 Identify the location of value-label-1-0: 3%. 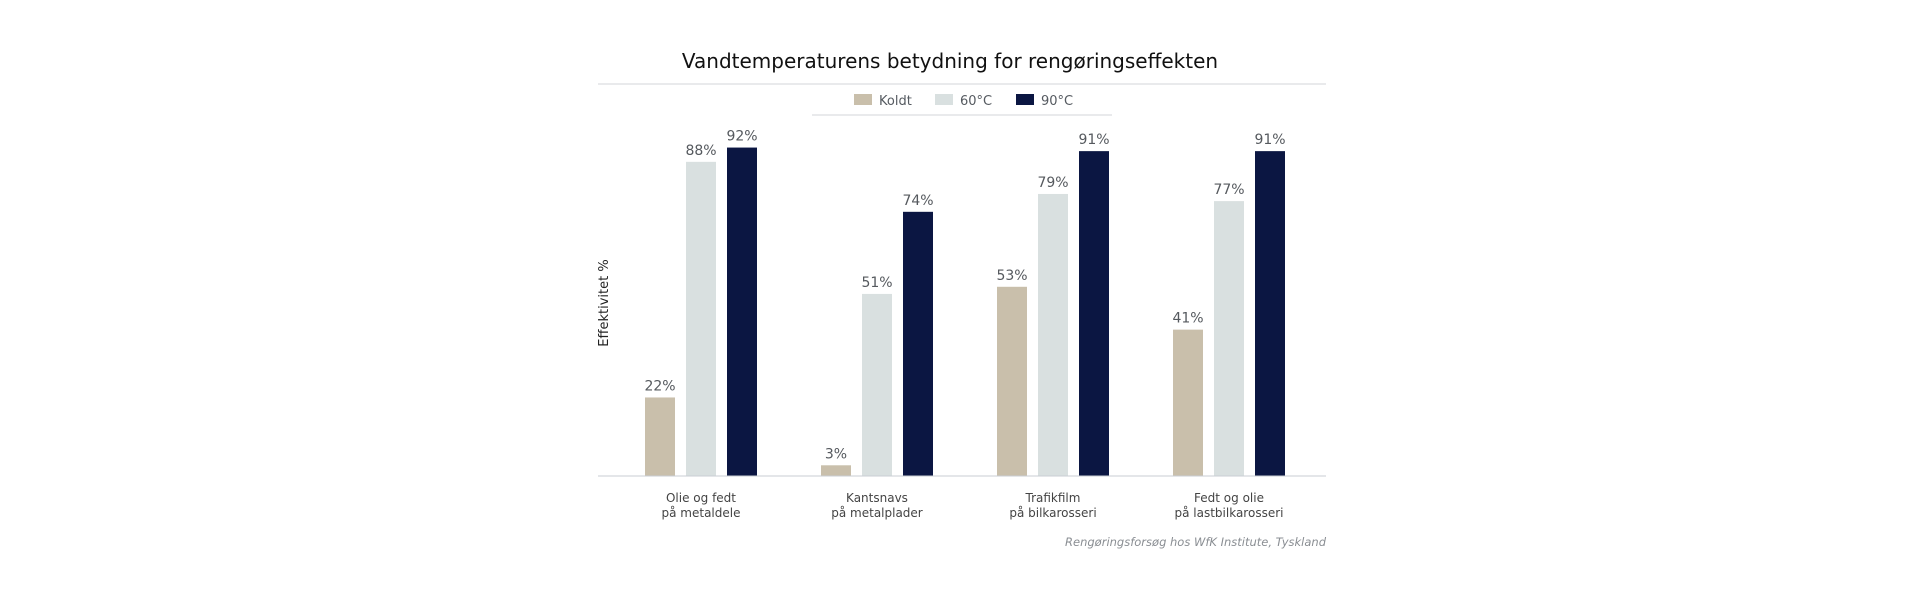
(836, 454).